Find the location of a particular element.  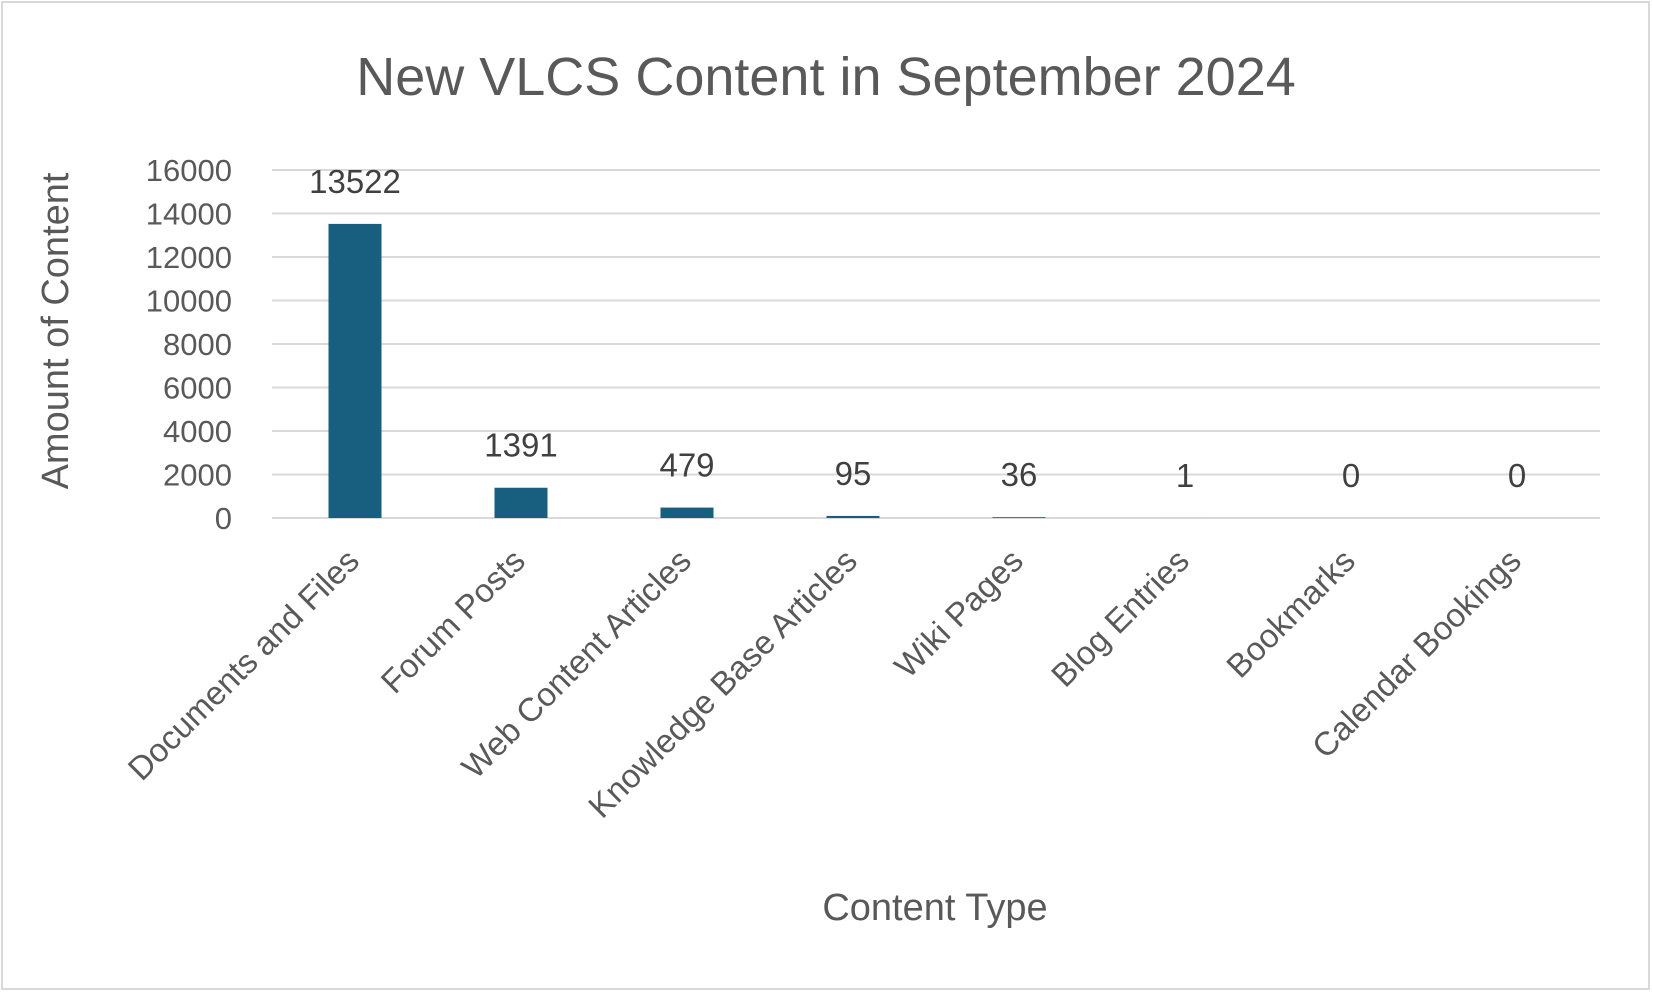

data-label: 36 is located at coordinates (1019, 474).